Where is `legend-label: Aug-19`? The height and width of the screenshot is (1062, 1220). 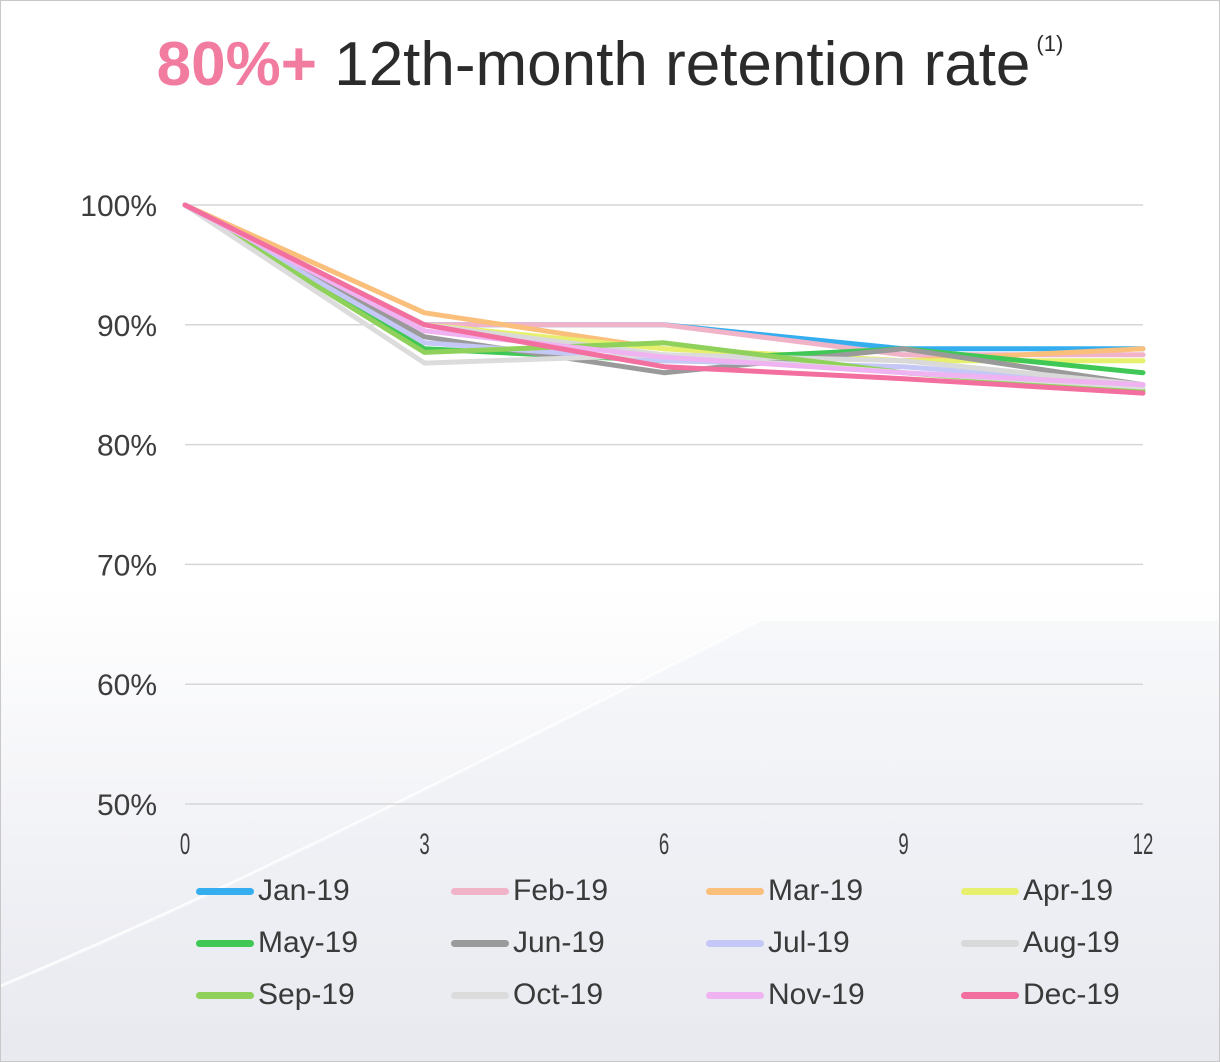
legend-label: Aug-19 is located at coordinates (1071, 942).